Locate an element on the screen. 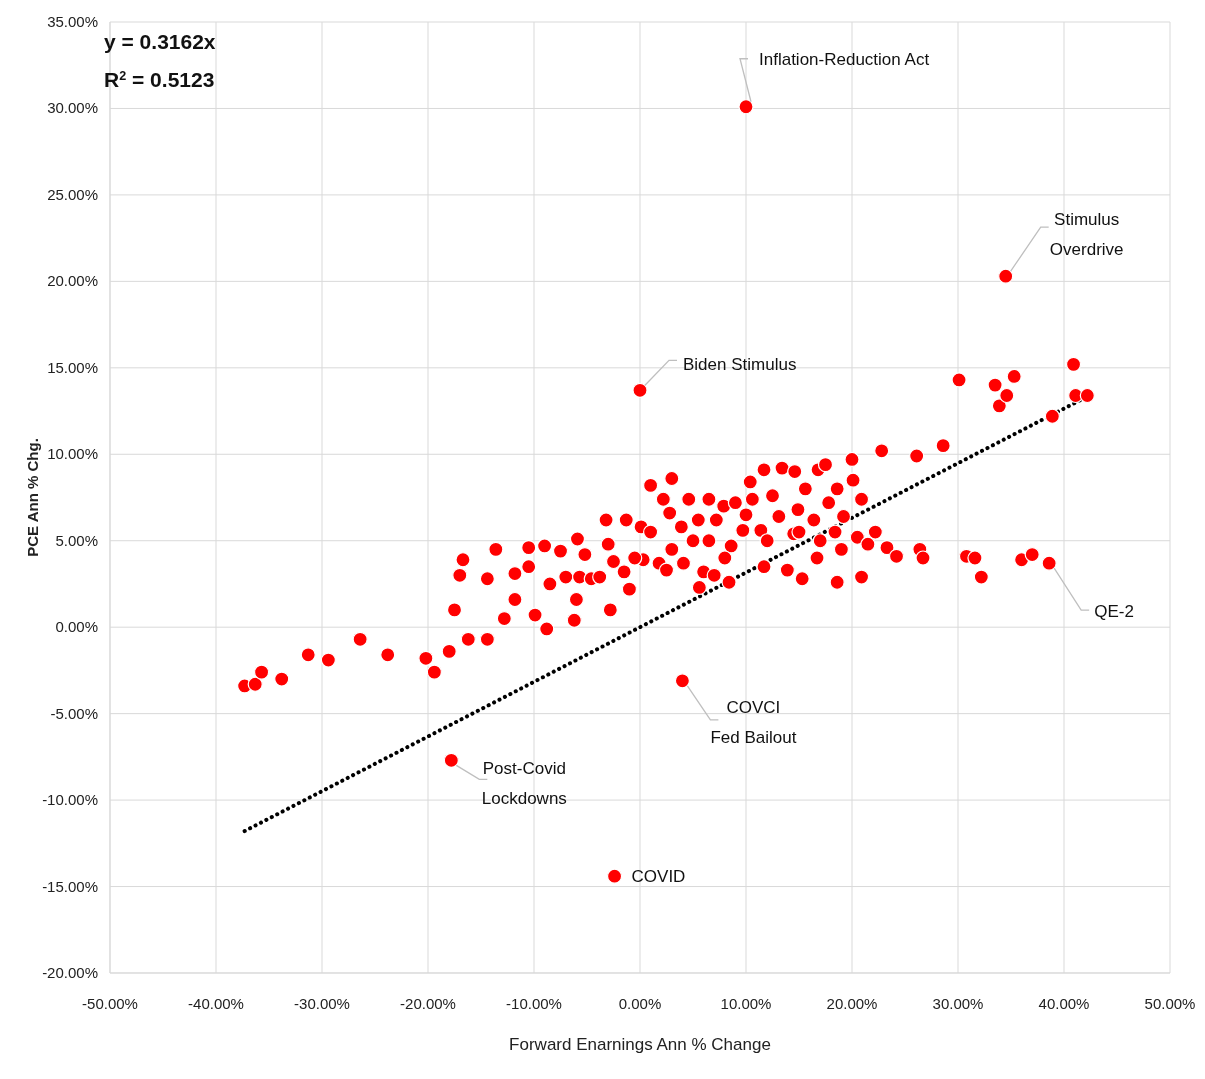 The width and height of the screenshot is (1205, 1079). y-tick-label: -10.00% is located at coordinates (70, 800).